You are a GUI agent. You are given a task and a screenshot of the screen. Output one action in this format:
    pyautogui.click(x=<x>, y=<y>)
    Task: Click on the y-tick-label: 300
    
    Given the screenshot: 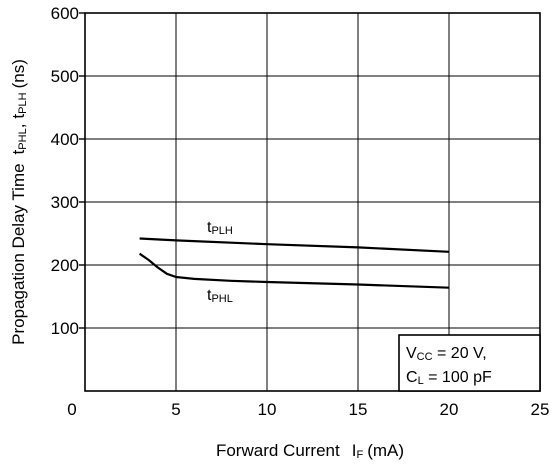 What is the action you would take?
    pyautogui.click(x=65, y=202)
    